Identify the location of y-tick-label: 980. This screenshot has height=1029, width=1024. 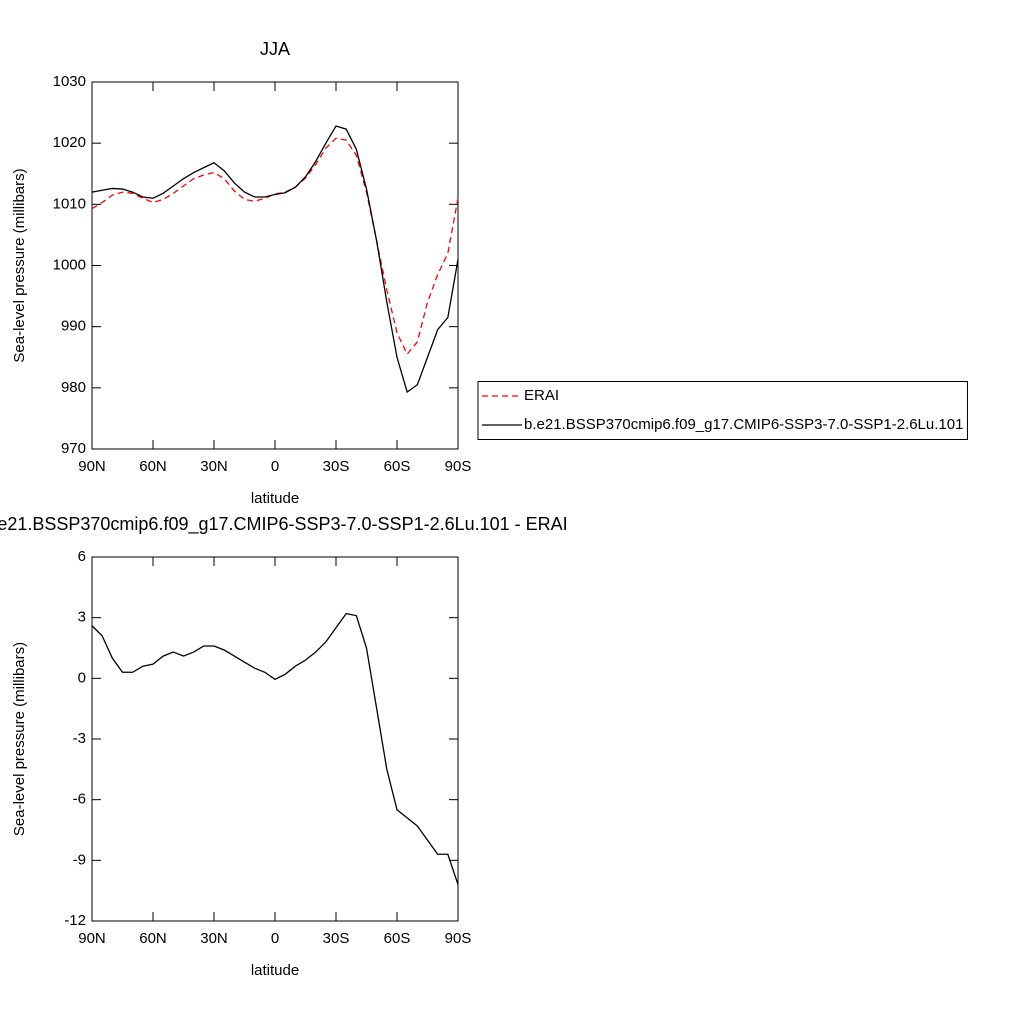
(73, 387).